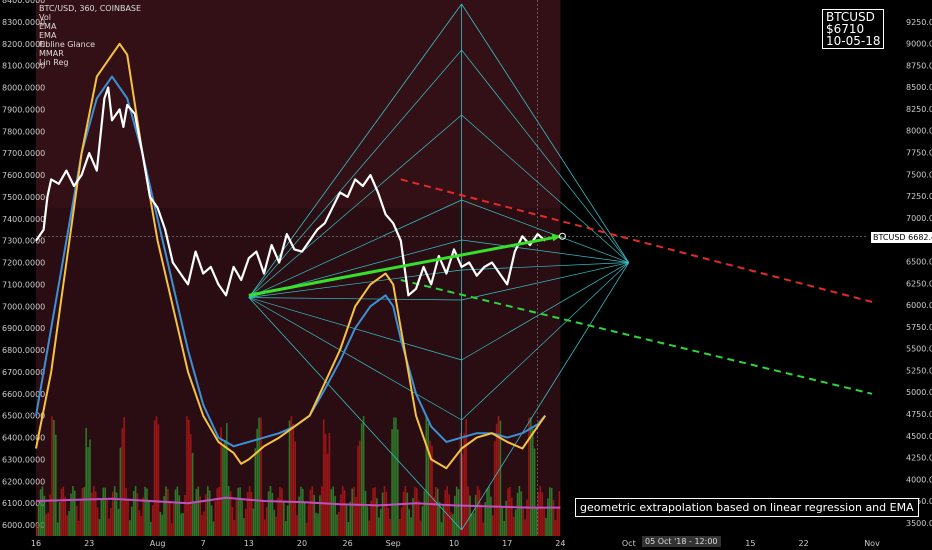  Describe the element at coordinates (48, 35) in the screenshot. I see `indicator-ema-2: EMA` at that location.